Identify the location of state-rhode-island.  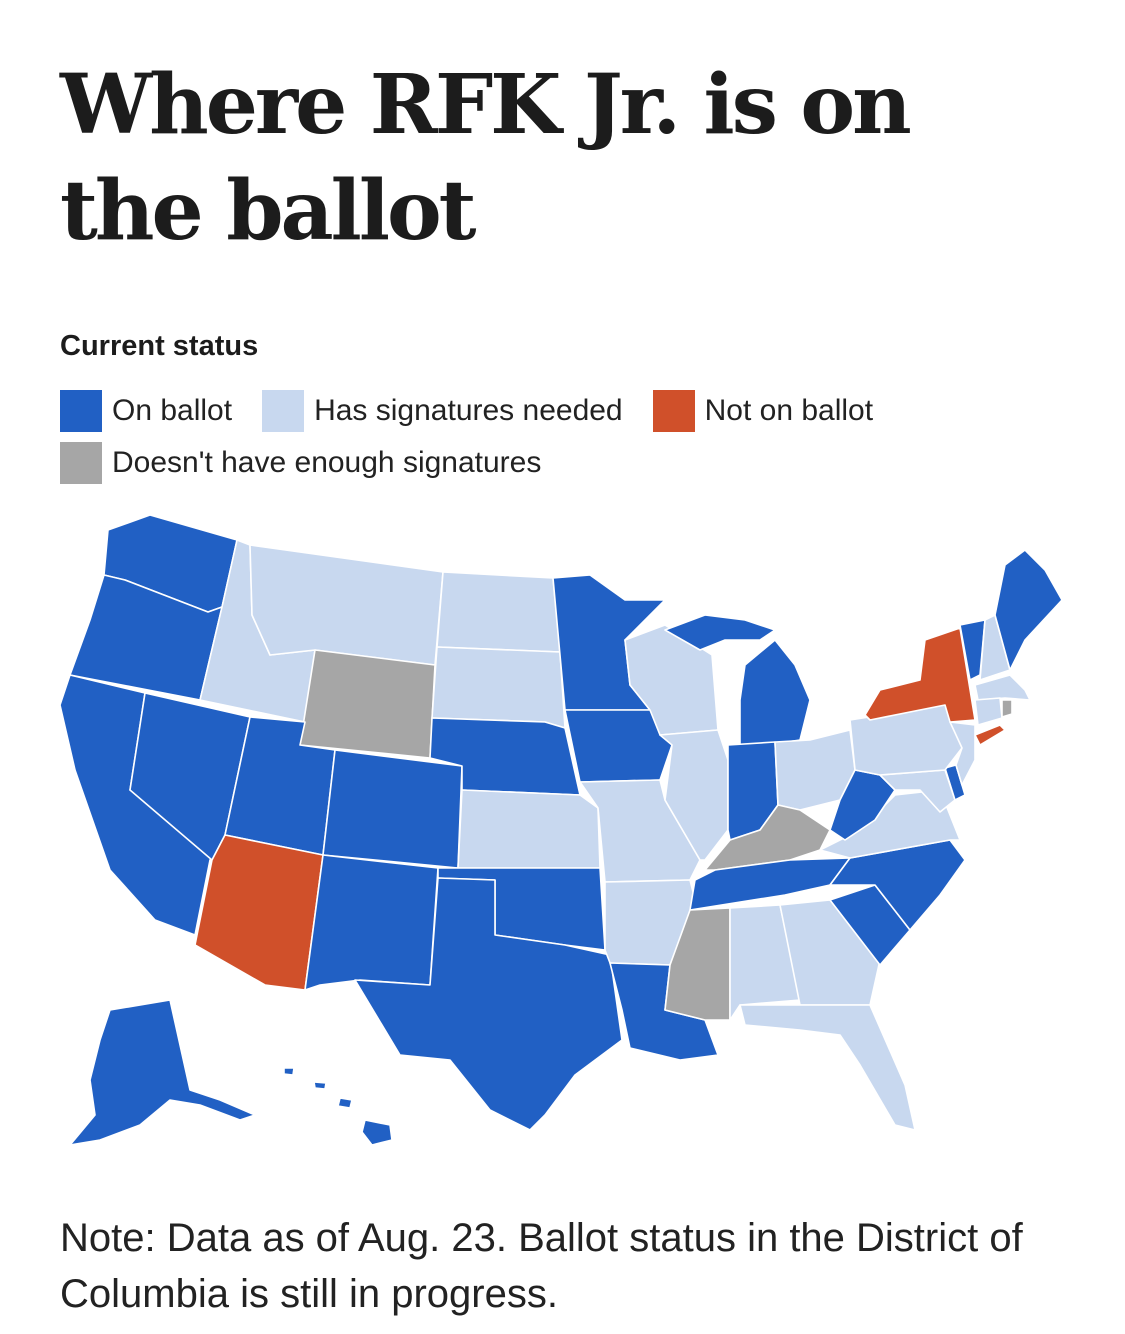
(1007, 708).